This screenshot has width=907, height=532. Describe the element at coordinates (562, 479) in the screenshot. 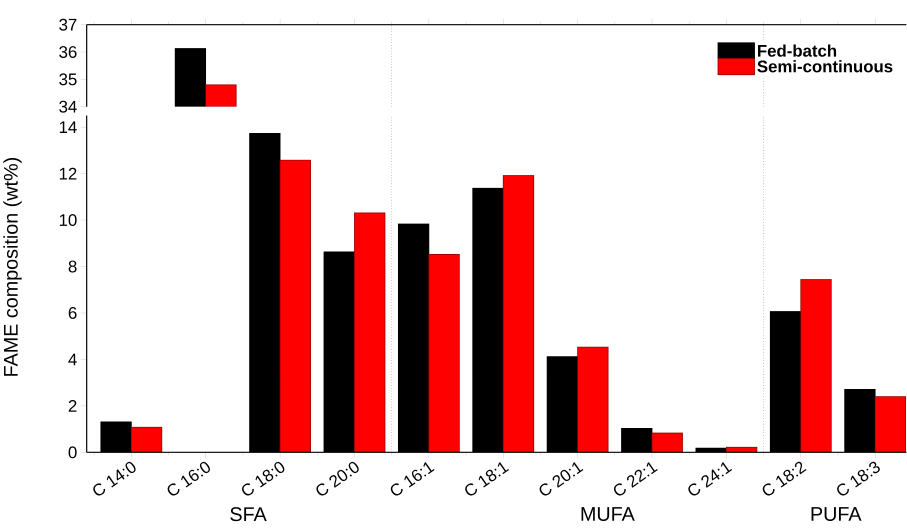

I see `x-tick-label: C 20:1` at that location.